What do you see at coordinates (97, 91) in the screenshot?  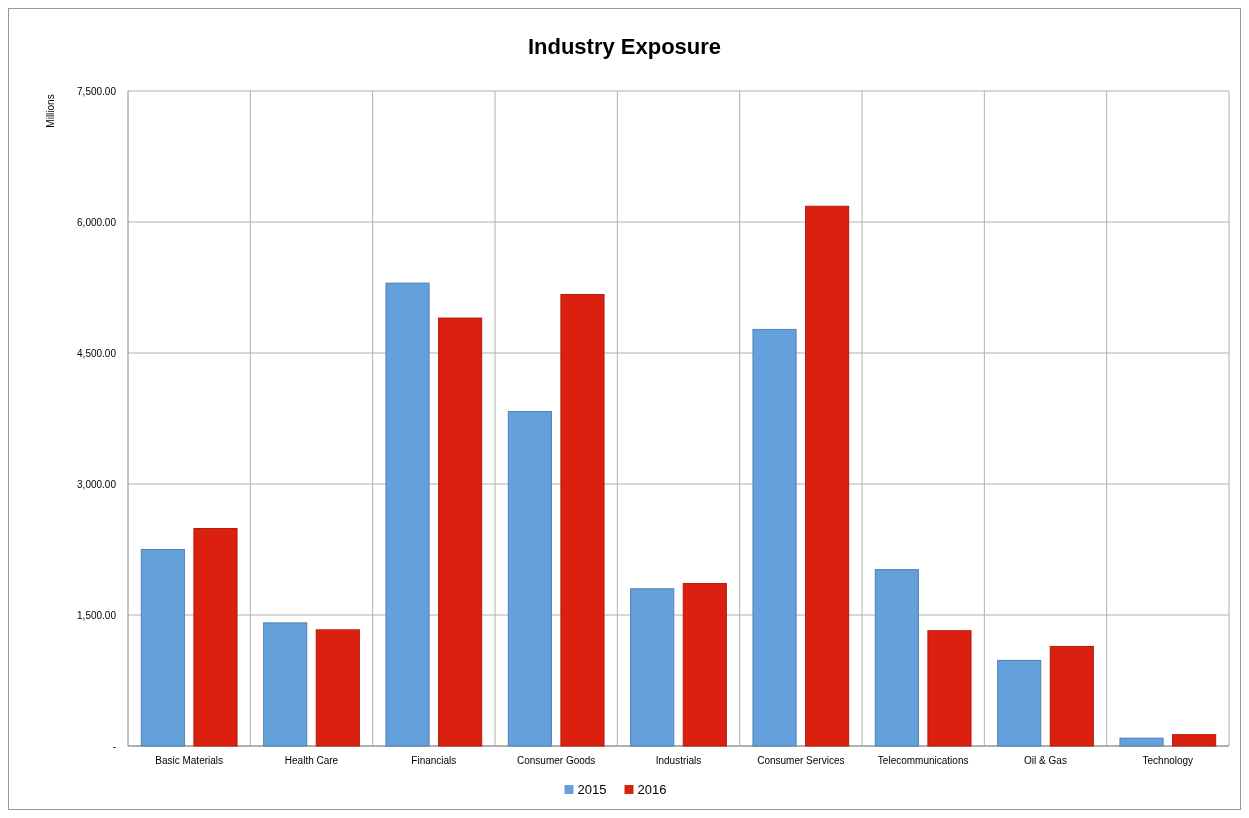 I see `y-tick-label: 7,500.00` at bounding box center [97, 91].